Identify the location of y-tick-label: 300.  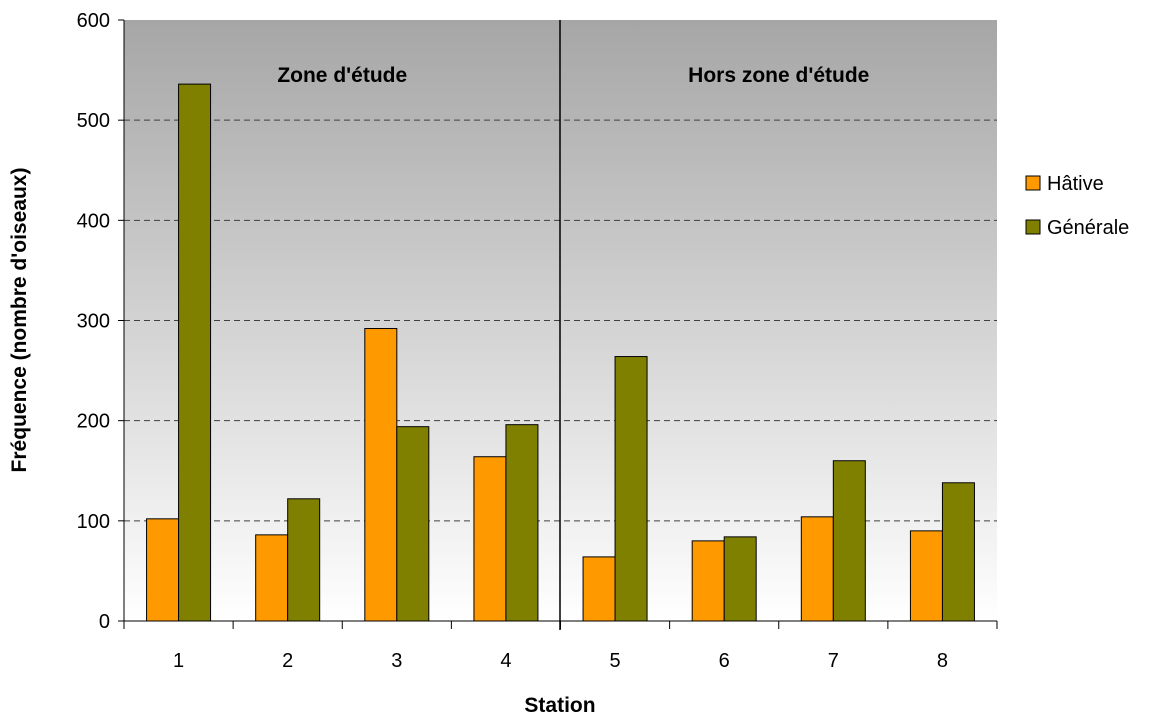
(93, 322).